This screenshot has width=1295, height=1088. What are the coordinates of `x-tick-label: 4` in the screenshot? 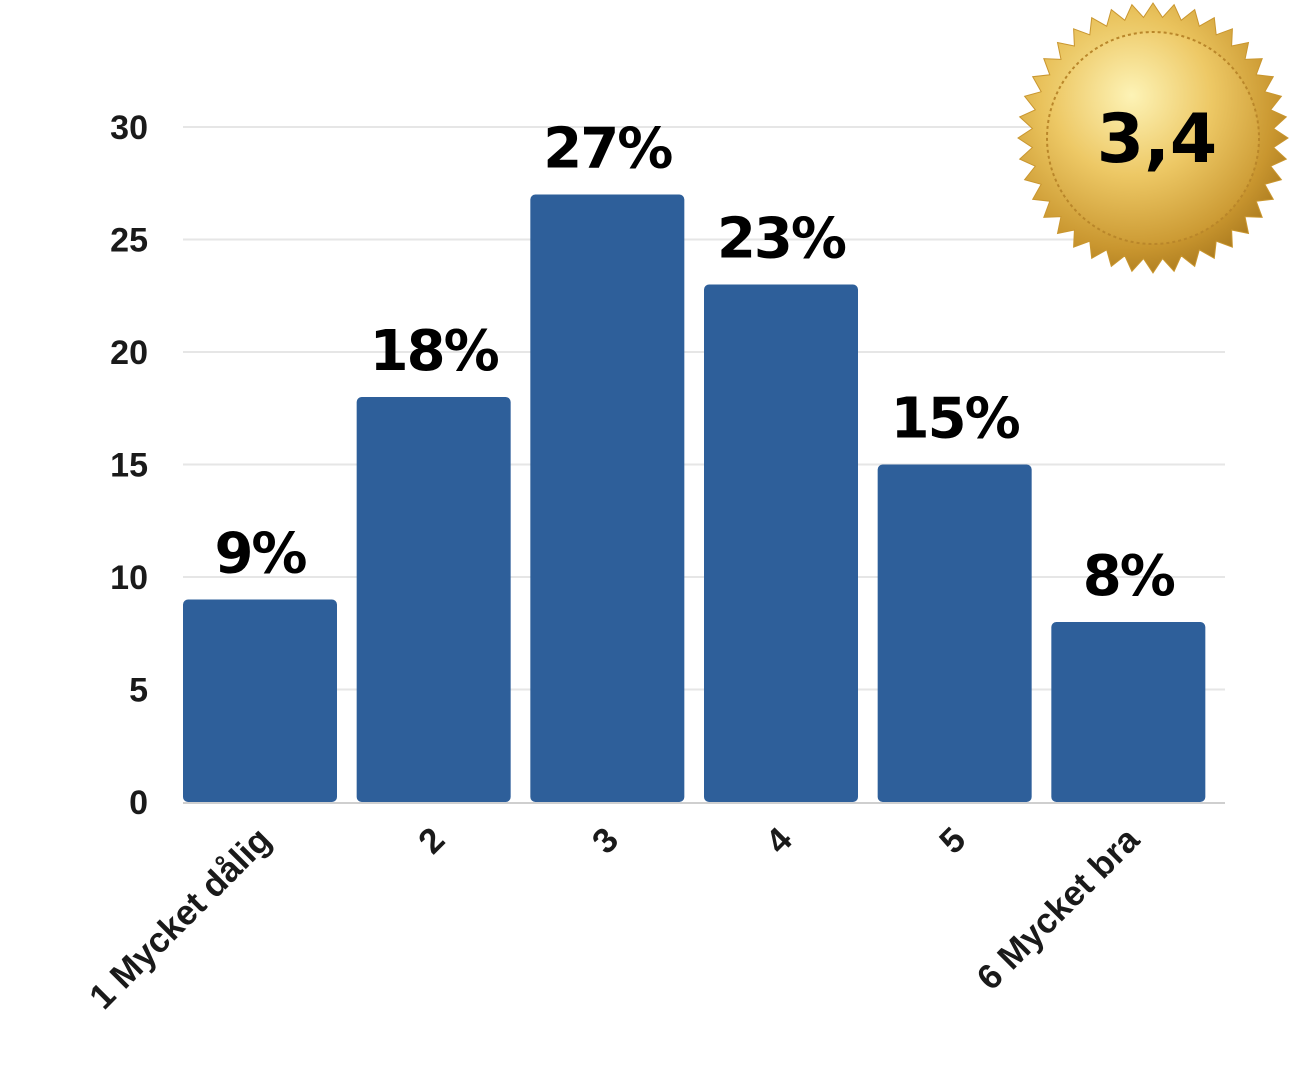 It's located at (779, 841).